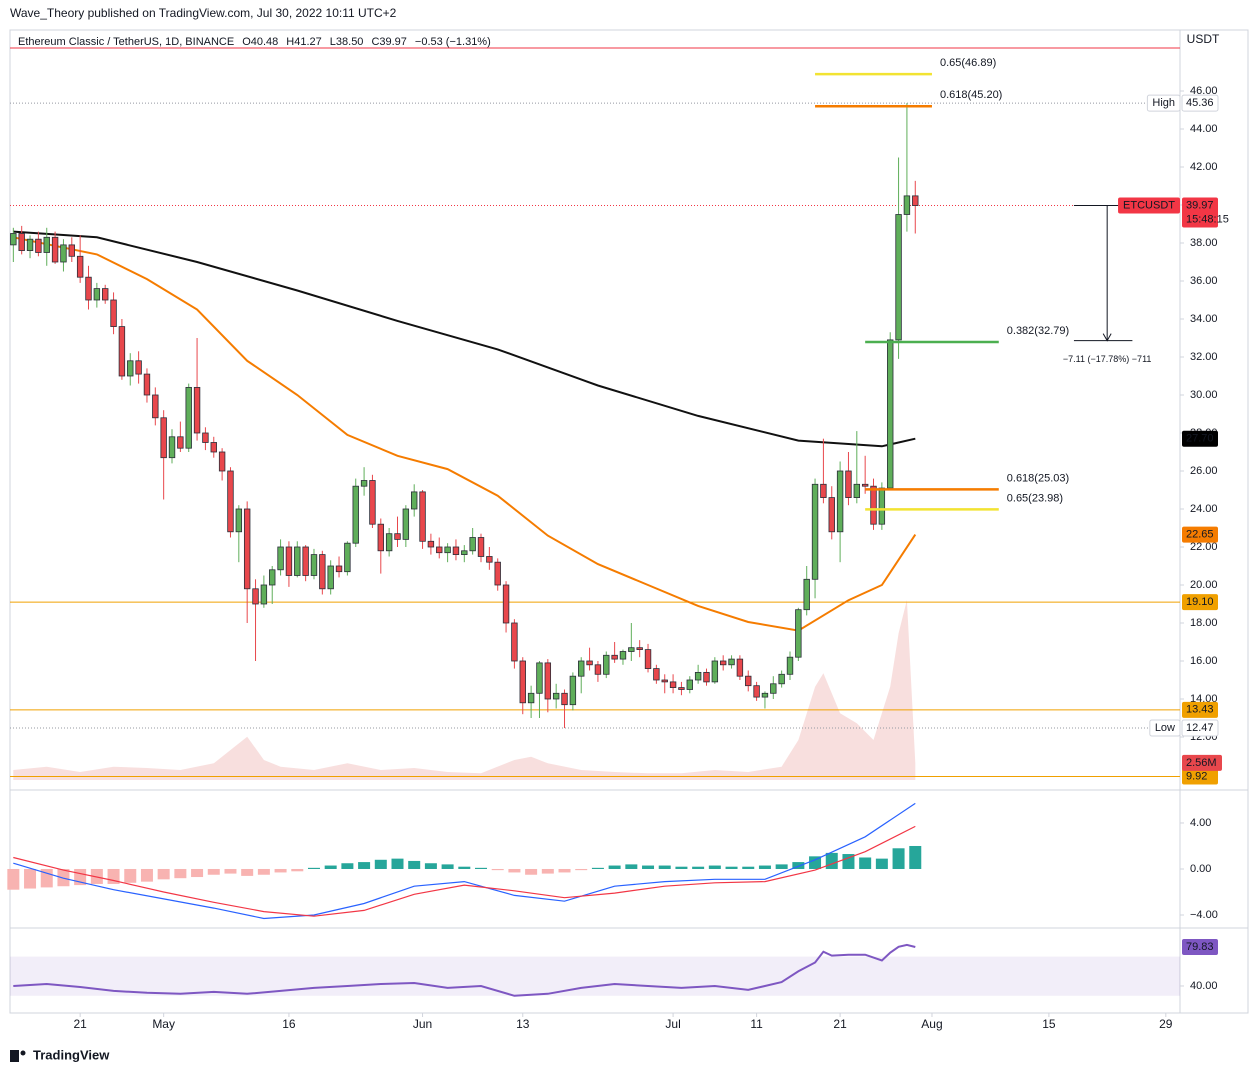 The width and height of the screenshot is (1258, 1074). I want to click on y-tick-label: 18.00, so click(1204, 623).